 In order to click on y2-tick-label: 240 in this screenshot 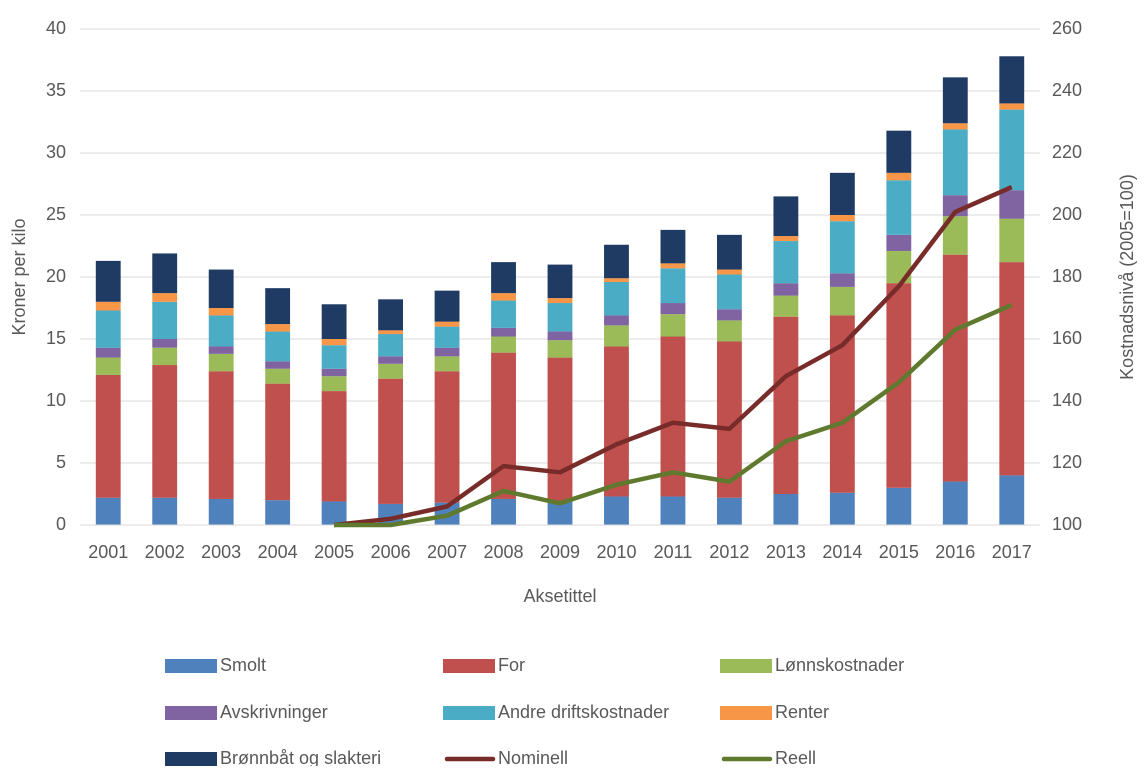, I will do `click(1067, 90)`.